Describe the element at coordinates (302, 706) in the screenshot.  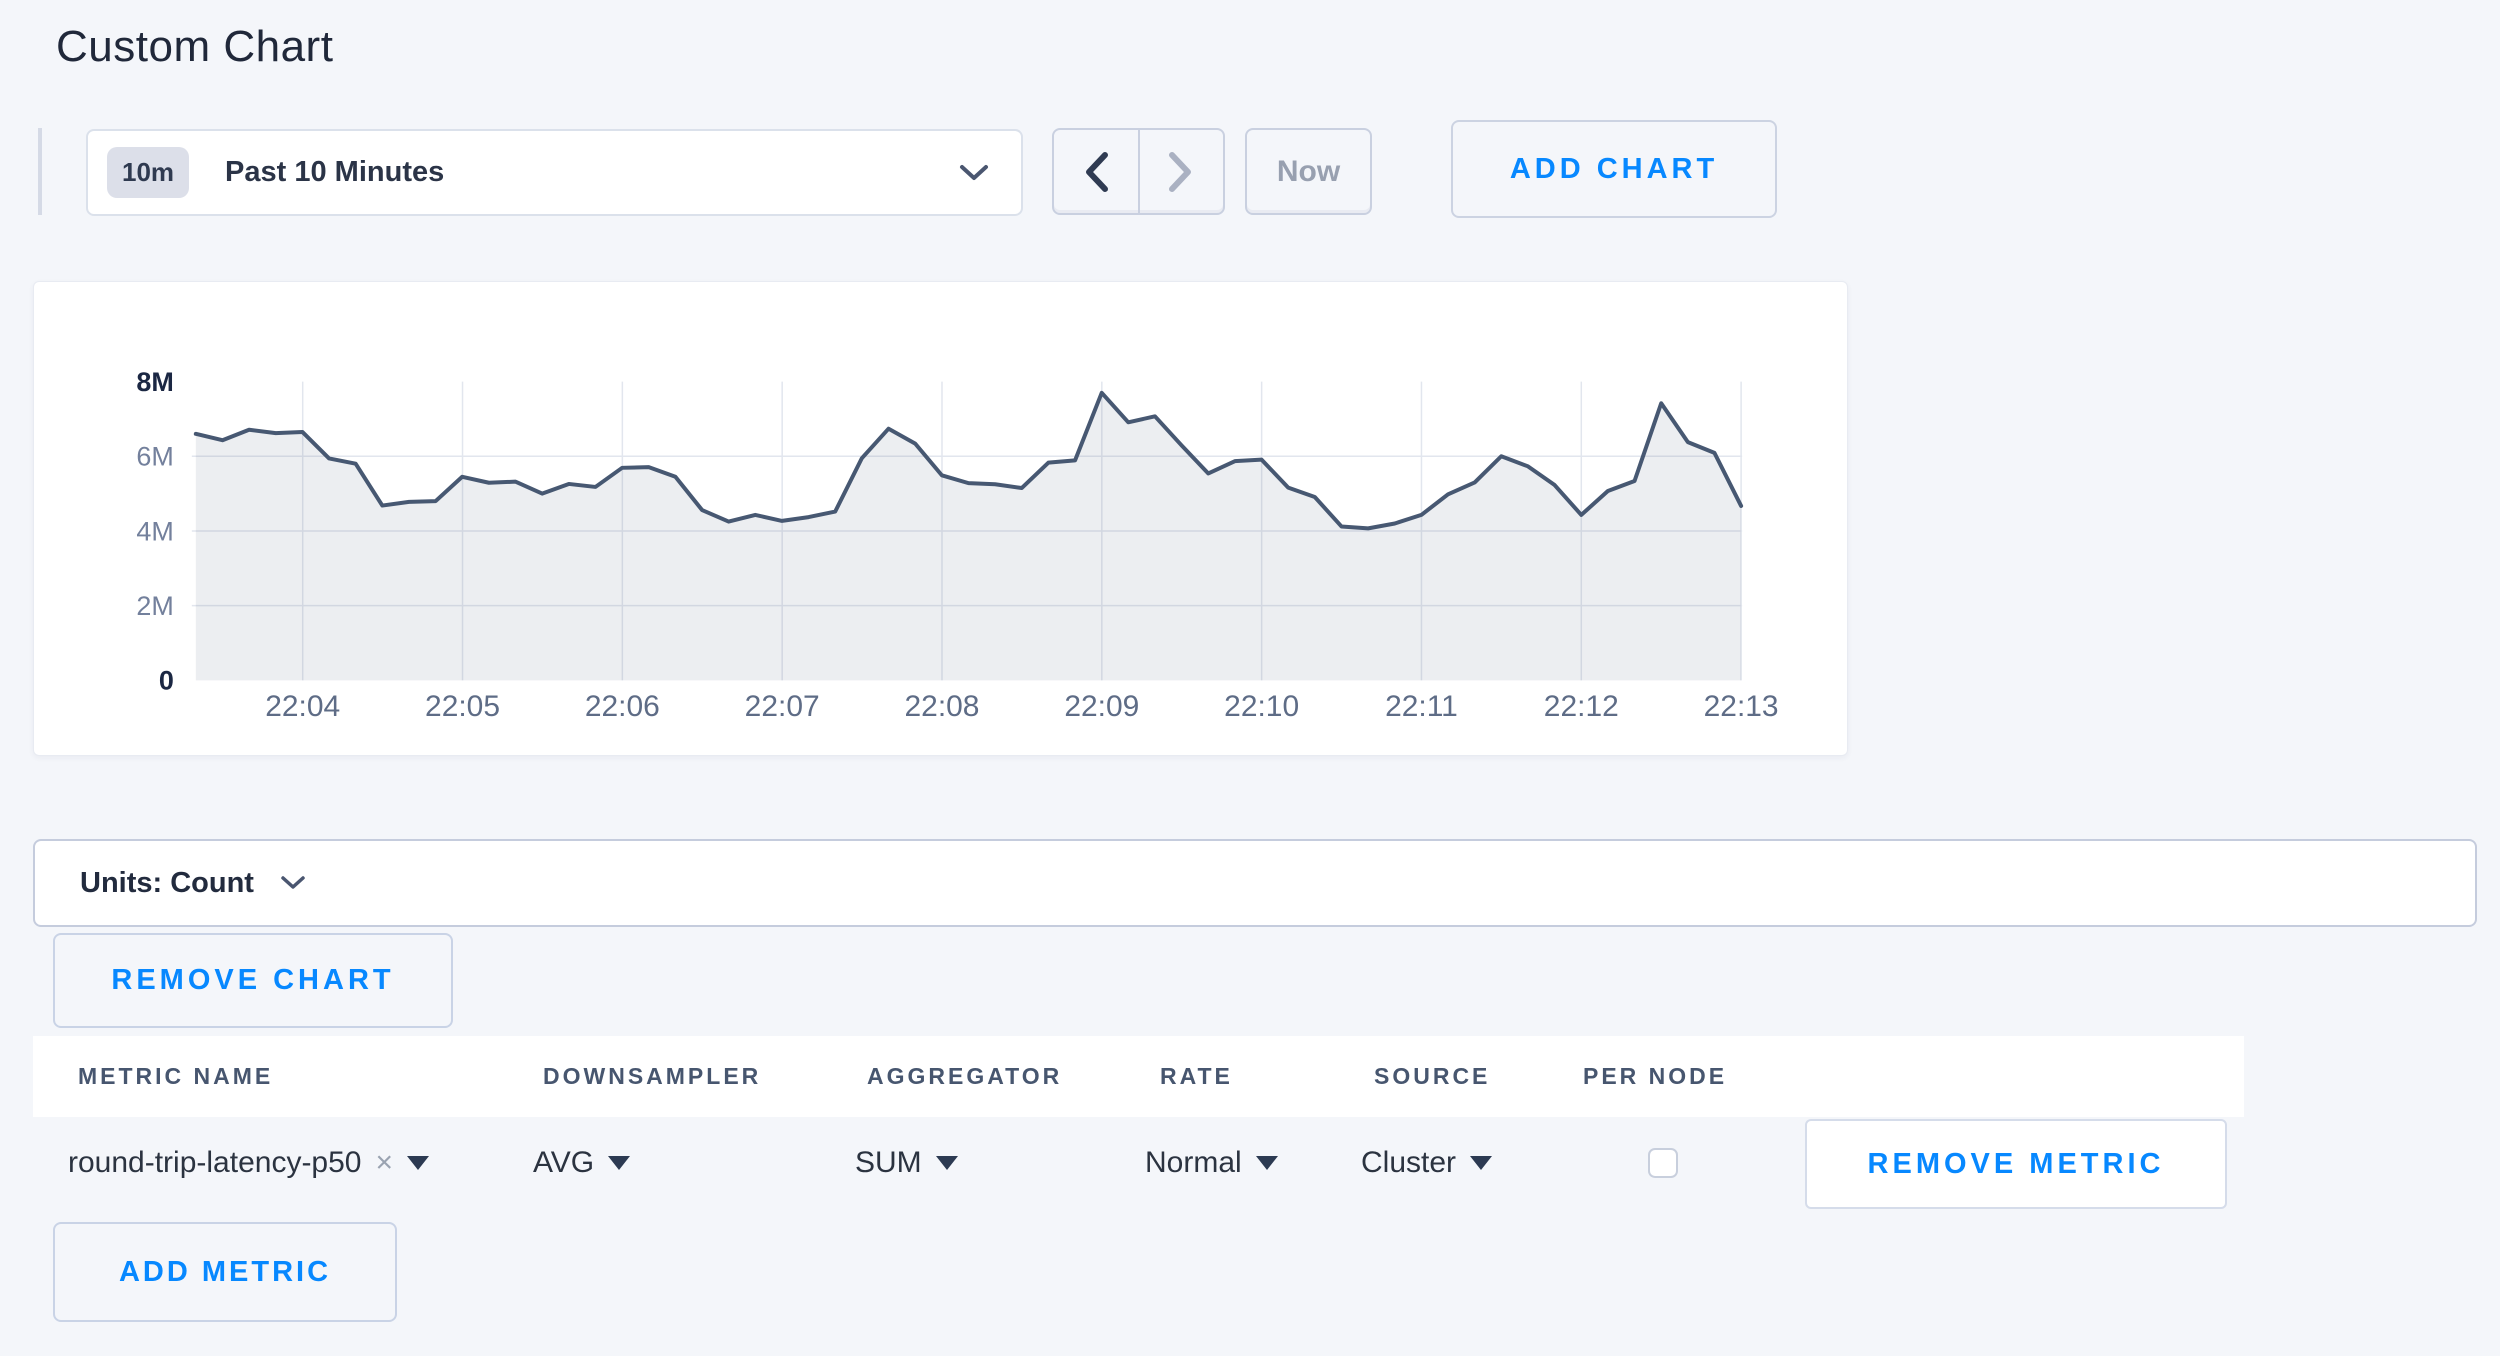
I see `svg-text: 22:04` at that location.